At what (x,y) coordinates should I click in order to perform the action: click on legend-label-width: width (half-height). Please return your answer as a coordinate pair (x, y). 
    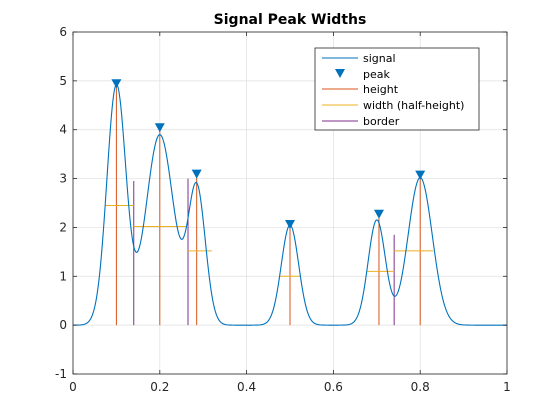
    Looking at the image, I should click on (413, 105).